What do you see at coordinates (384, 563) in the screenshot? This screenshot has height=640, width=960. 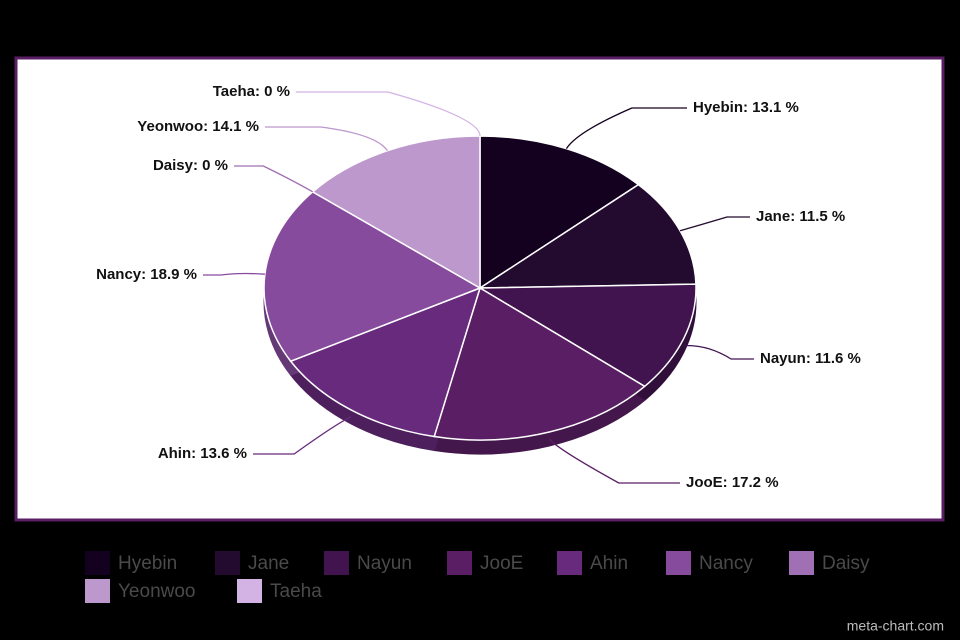 I see `legend-label: Nayun` at bounding box center [384, 563].